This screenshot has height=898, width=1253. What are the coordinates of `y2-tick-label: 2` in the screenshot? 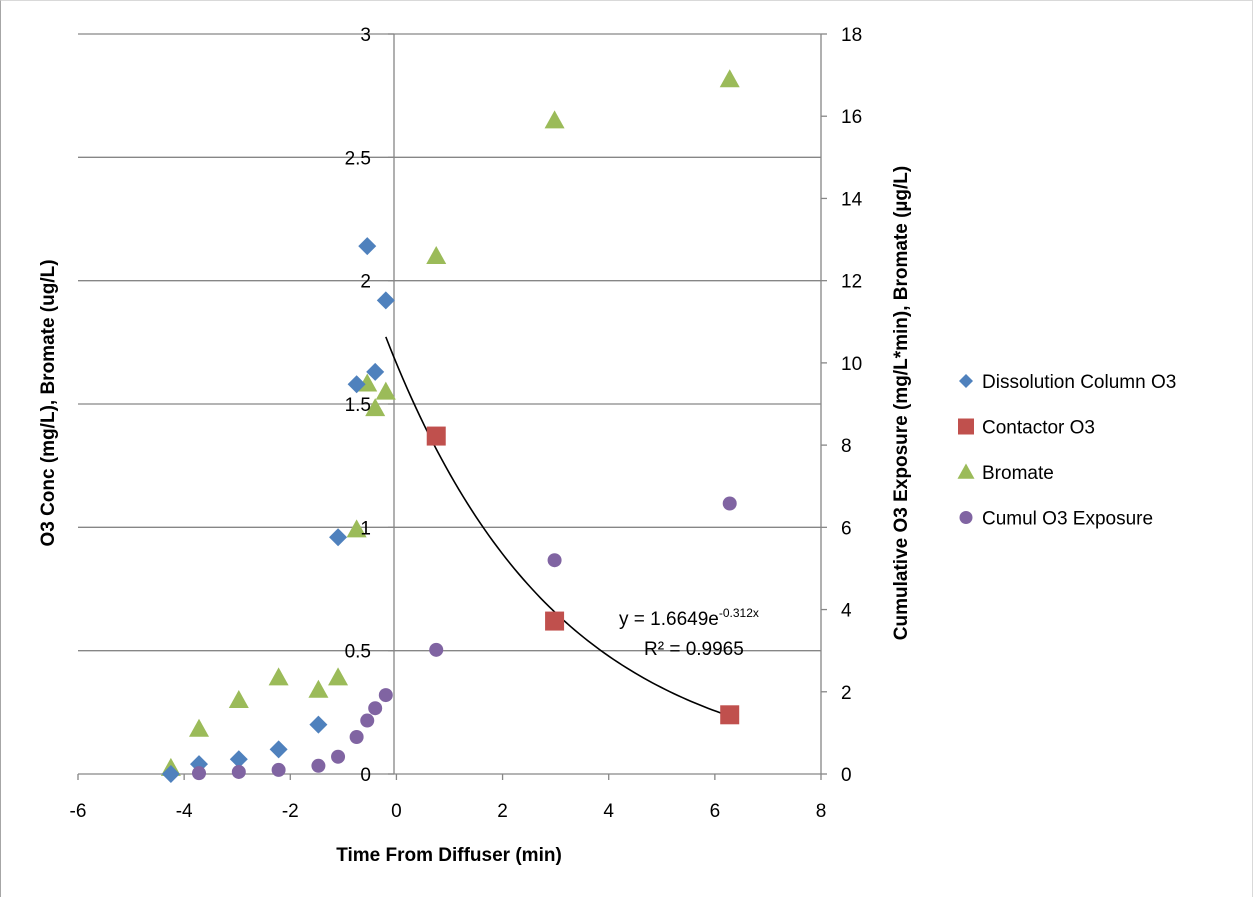 It's located at (846, 693).